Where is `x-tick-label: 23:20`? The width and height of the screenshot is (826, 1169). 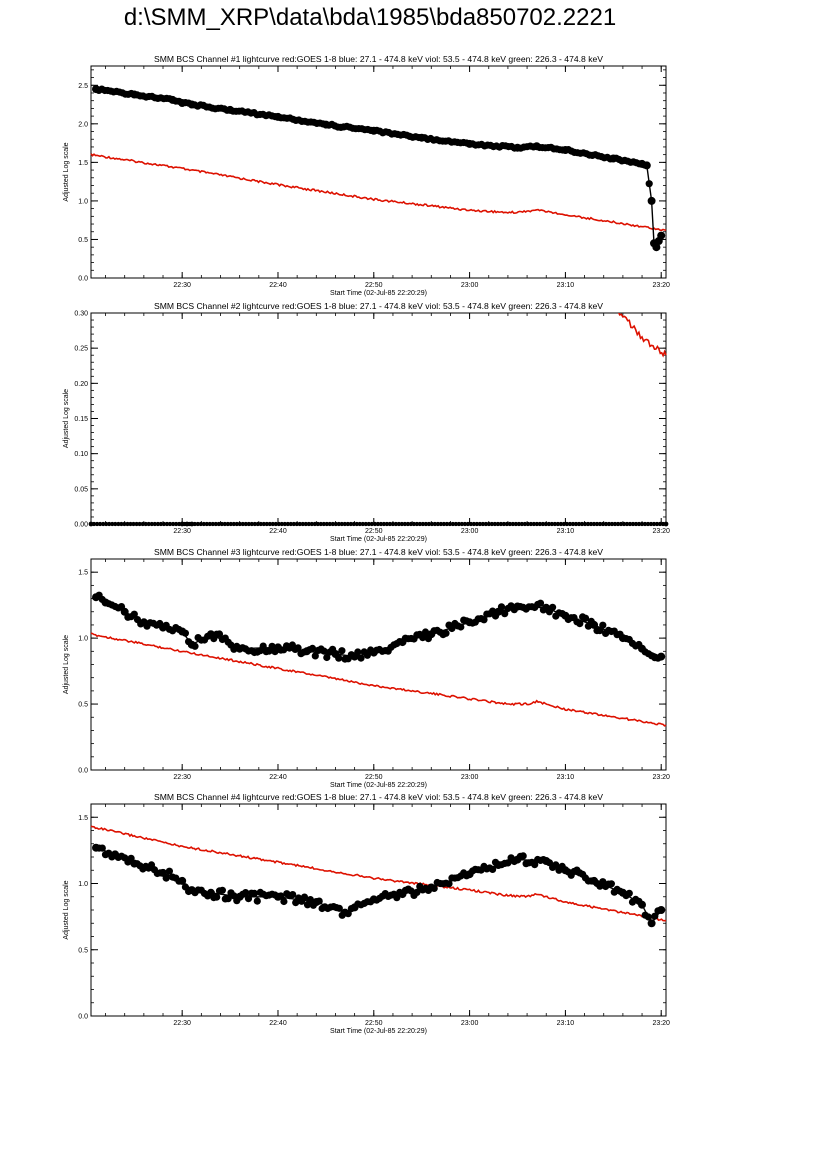 x-tick-label: 23:20 is located at coordinates (661, 1023).